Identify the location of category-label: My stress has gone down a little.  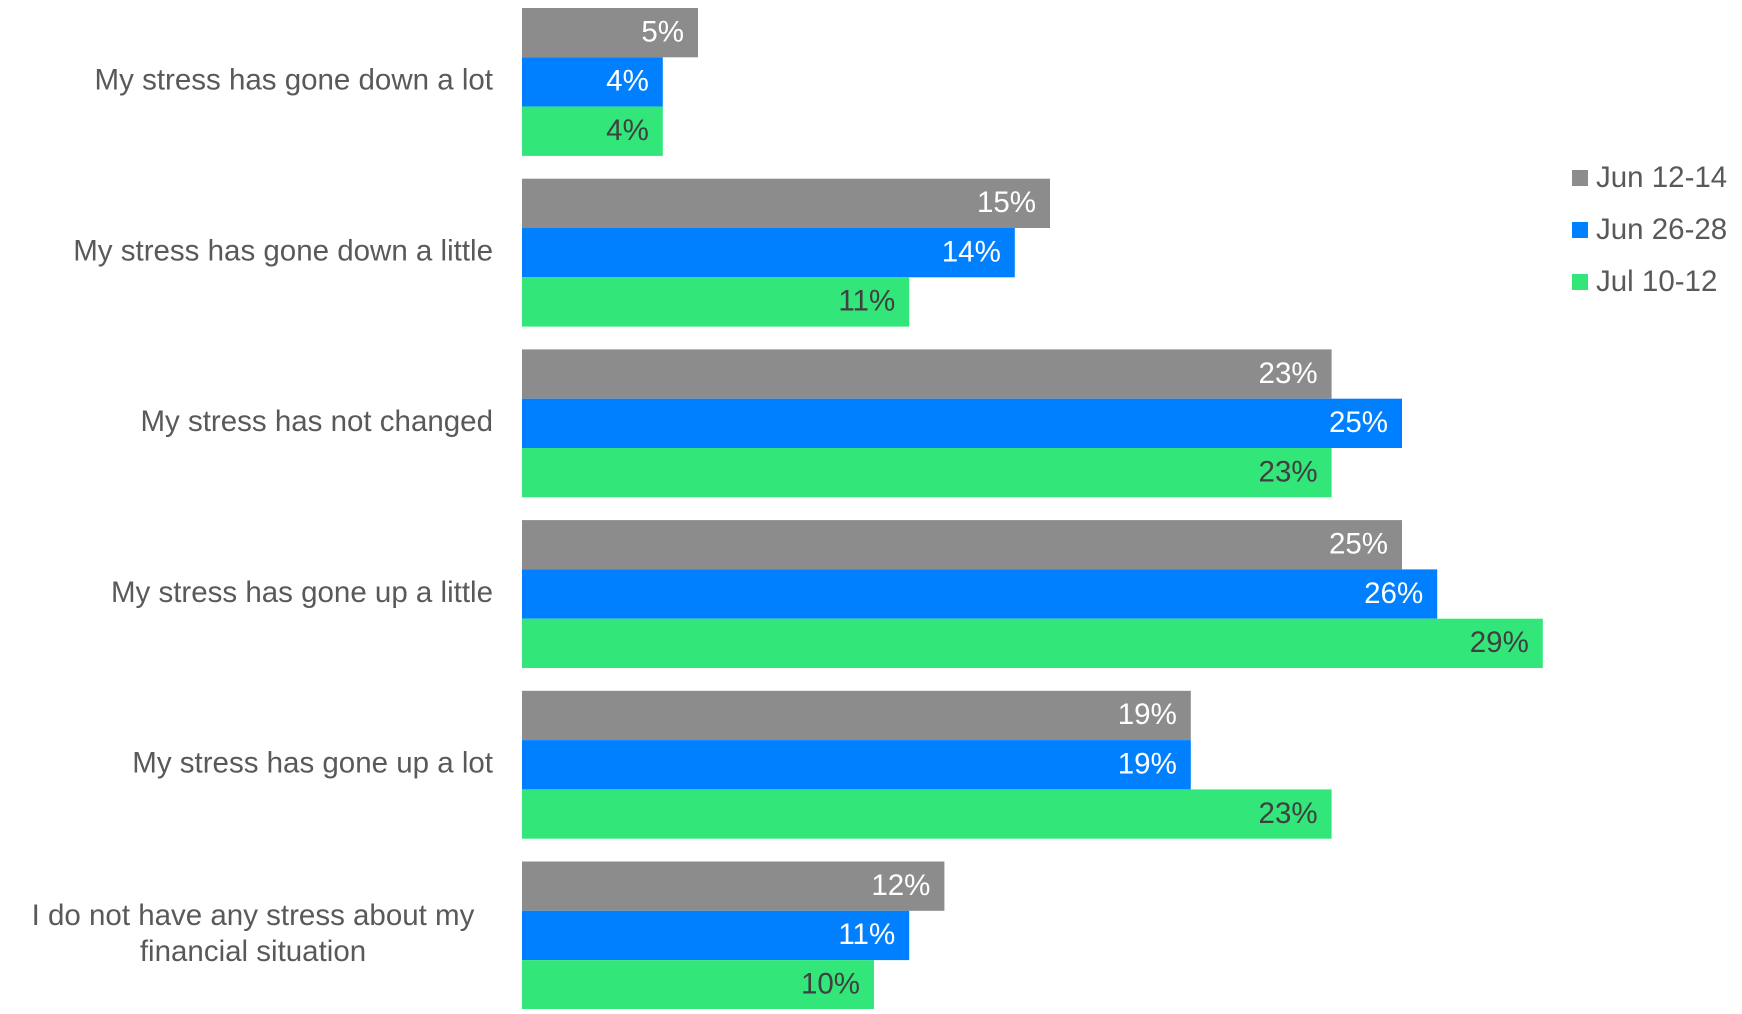
(283, 250).